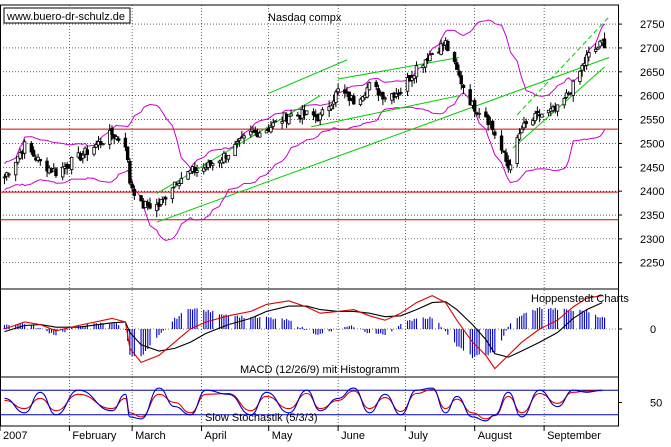  I want to click on watermark-text: www.buero-dr-schulz.de, so click(65, 17).